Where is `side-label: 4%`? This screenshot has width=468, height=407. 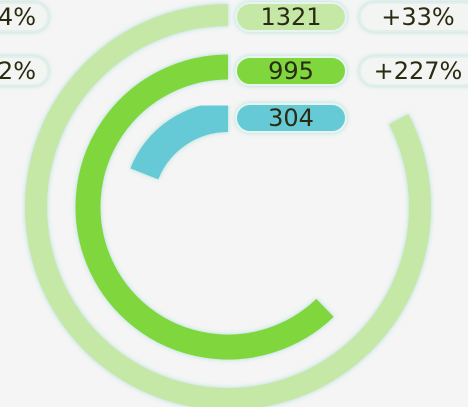 side-label: 4% is located at coordinates (18, 17).